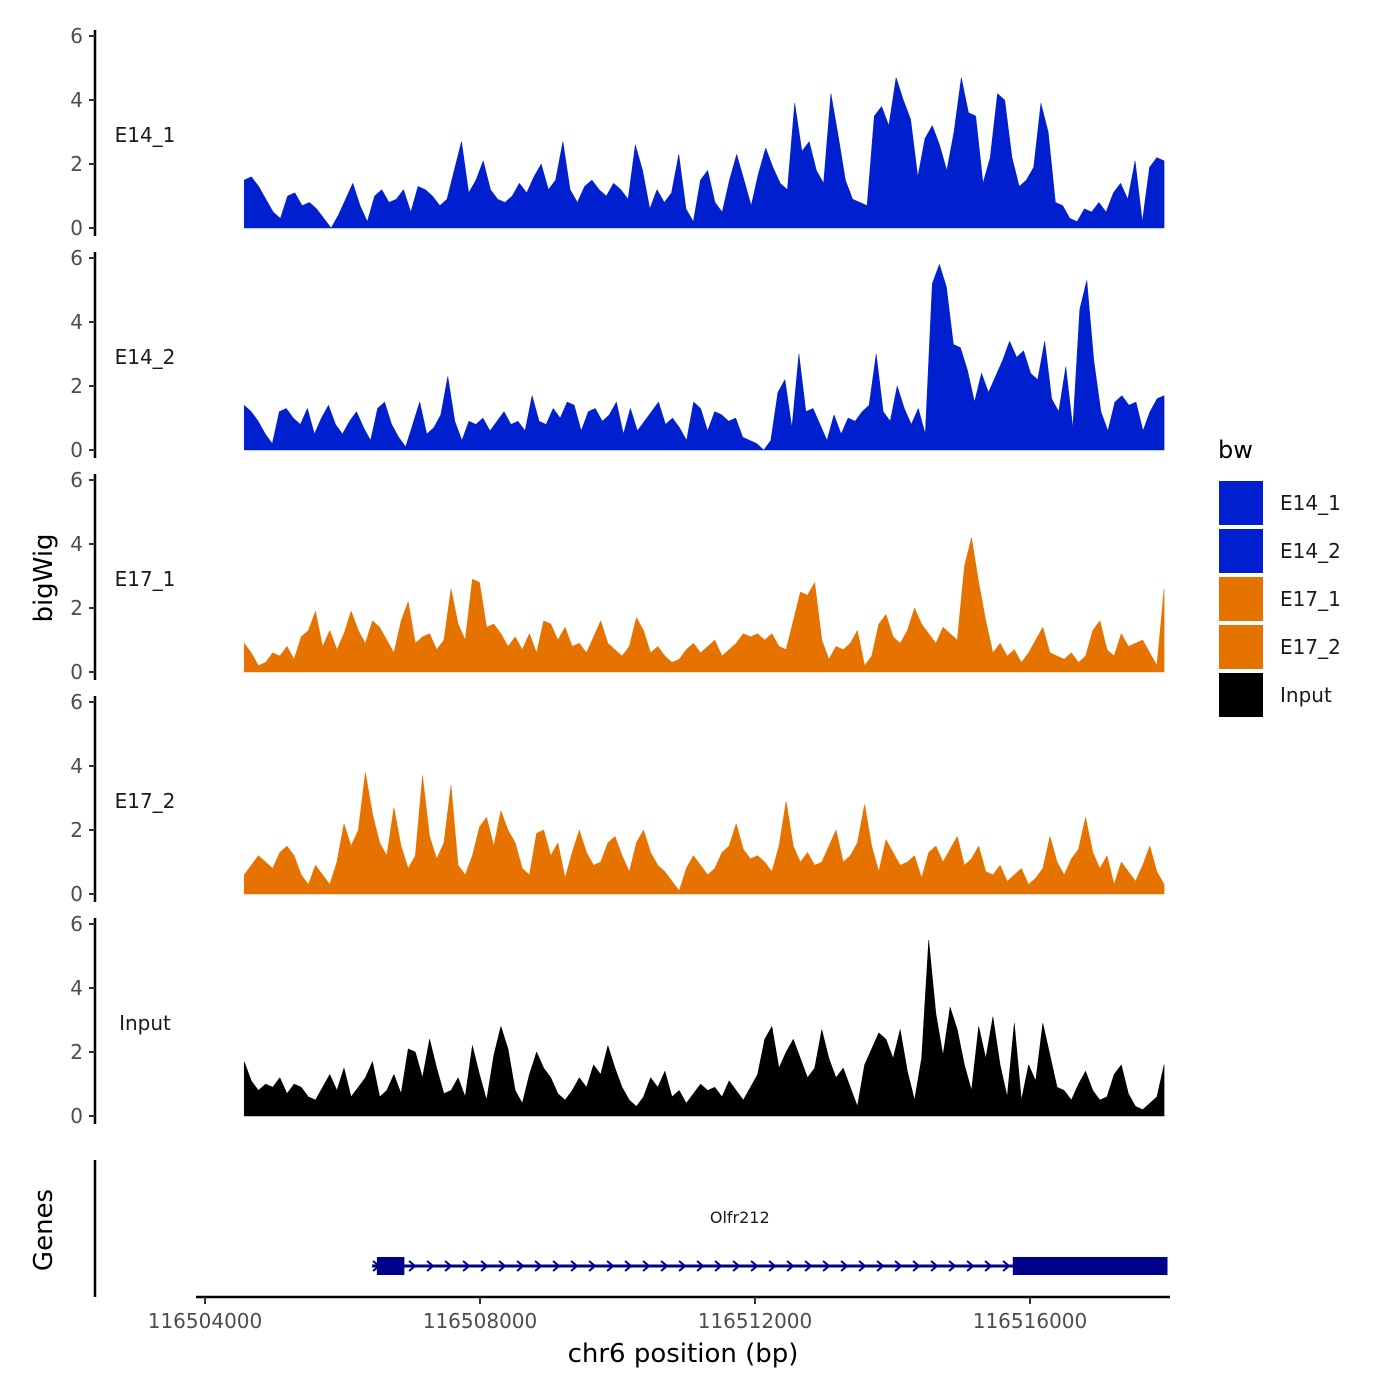 This screenshot has height=1400, width=1400. I want to click on x-tick-label: 116512000, so click(755, 1321).